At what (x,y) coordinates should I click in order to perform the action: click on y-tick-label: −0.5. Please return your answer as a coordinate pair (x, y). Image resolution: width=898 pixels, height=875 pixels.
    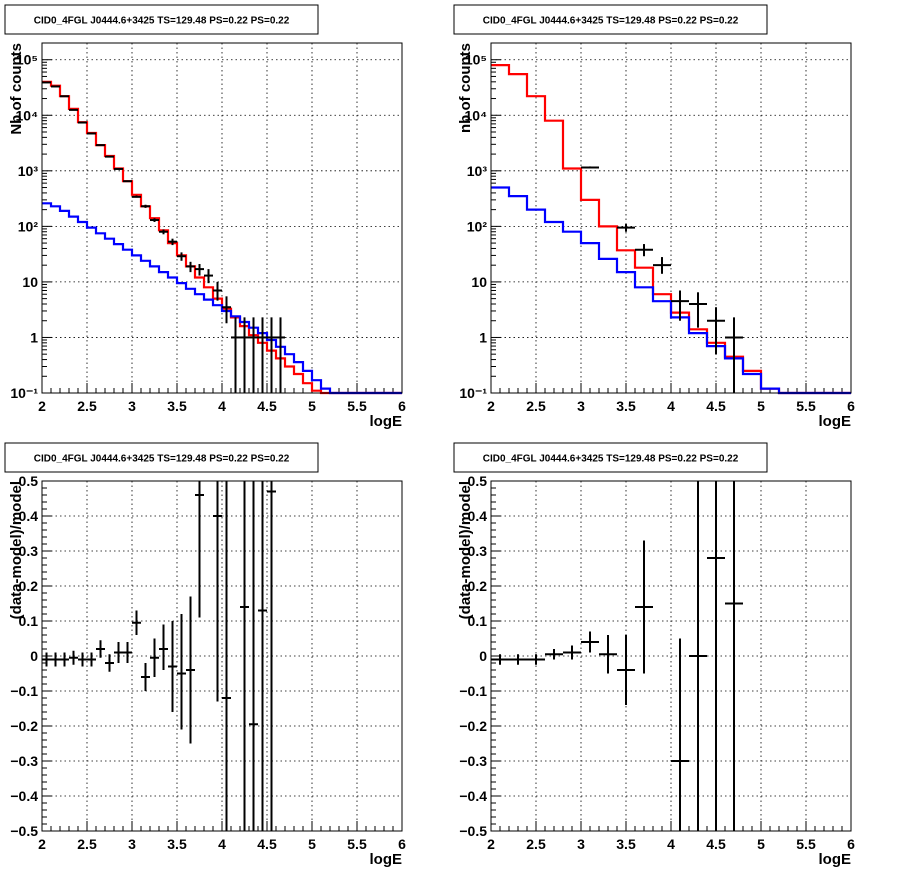
    Looking at the image, I should click on (473, 831).